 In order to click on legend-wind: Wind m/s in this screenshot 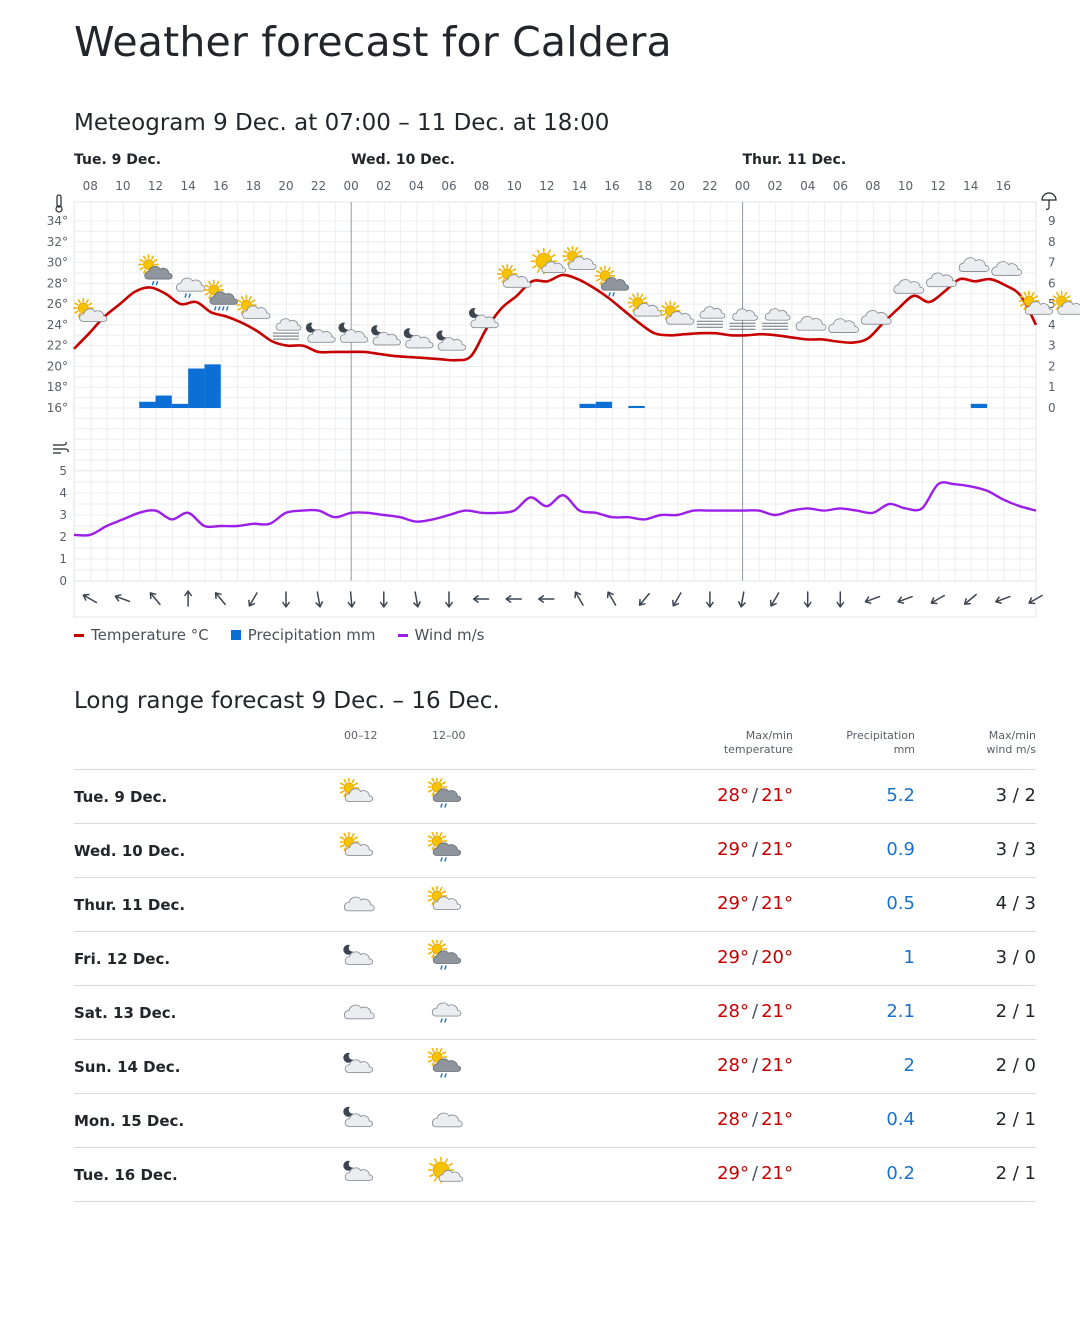, I will do `click(441, 635)`.